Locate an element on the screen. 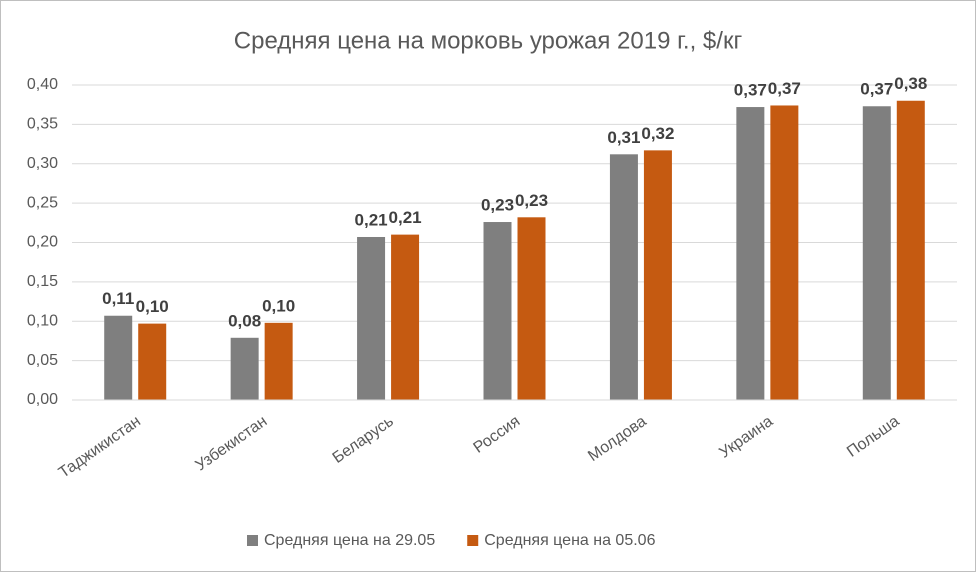 The image size is (976, 572). y-tick-label: 0,15 is located at coordinates (42, 281).